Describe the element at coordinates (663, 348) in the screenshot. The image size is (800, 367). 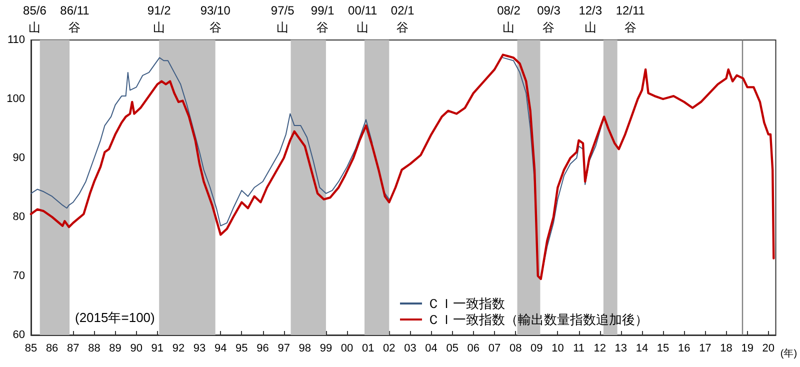
I see `x-tick-label: 15` at that location.